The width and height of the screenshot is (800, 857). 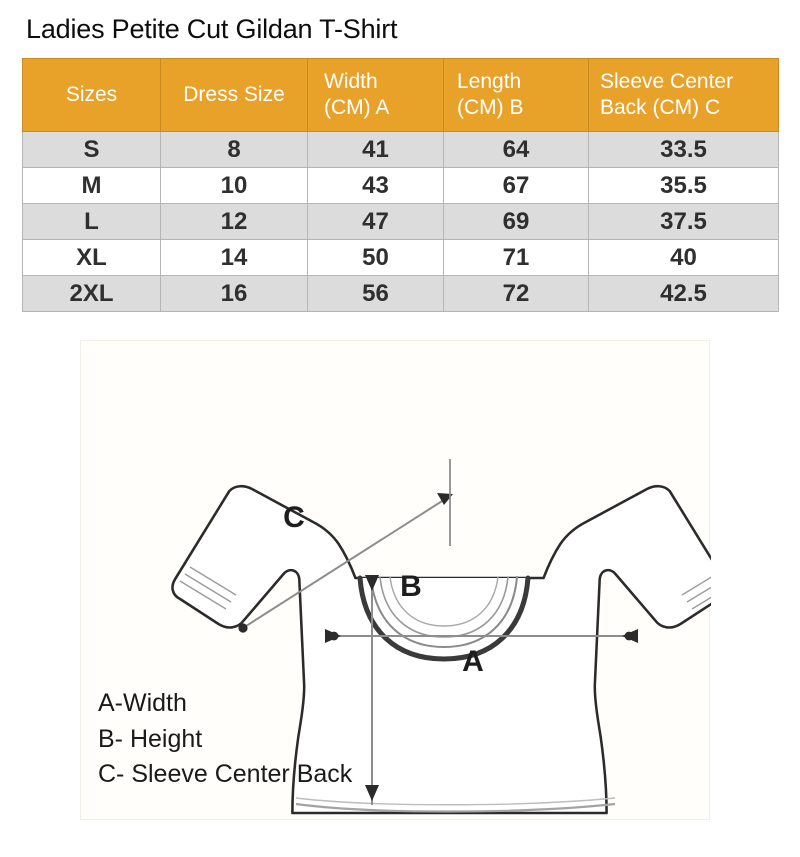 I want to click on table-row: 2XL 16 56 72 42.5, so click(x=400, y=293).